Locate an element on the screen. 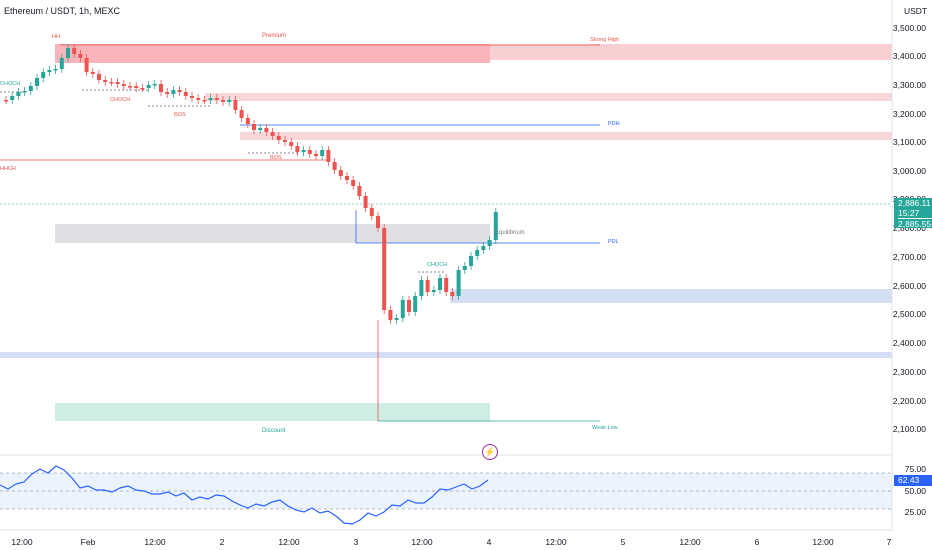 The width and height of the screenshot is (932, 550). rsi-tick: 25.00 is located at coordinates (915, 512).